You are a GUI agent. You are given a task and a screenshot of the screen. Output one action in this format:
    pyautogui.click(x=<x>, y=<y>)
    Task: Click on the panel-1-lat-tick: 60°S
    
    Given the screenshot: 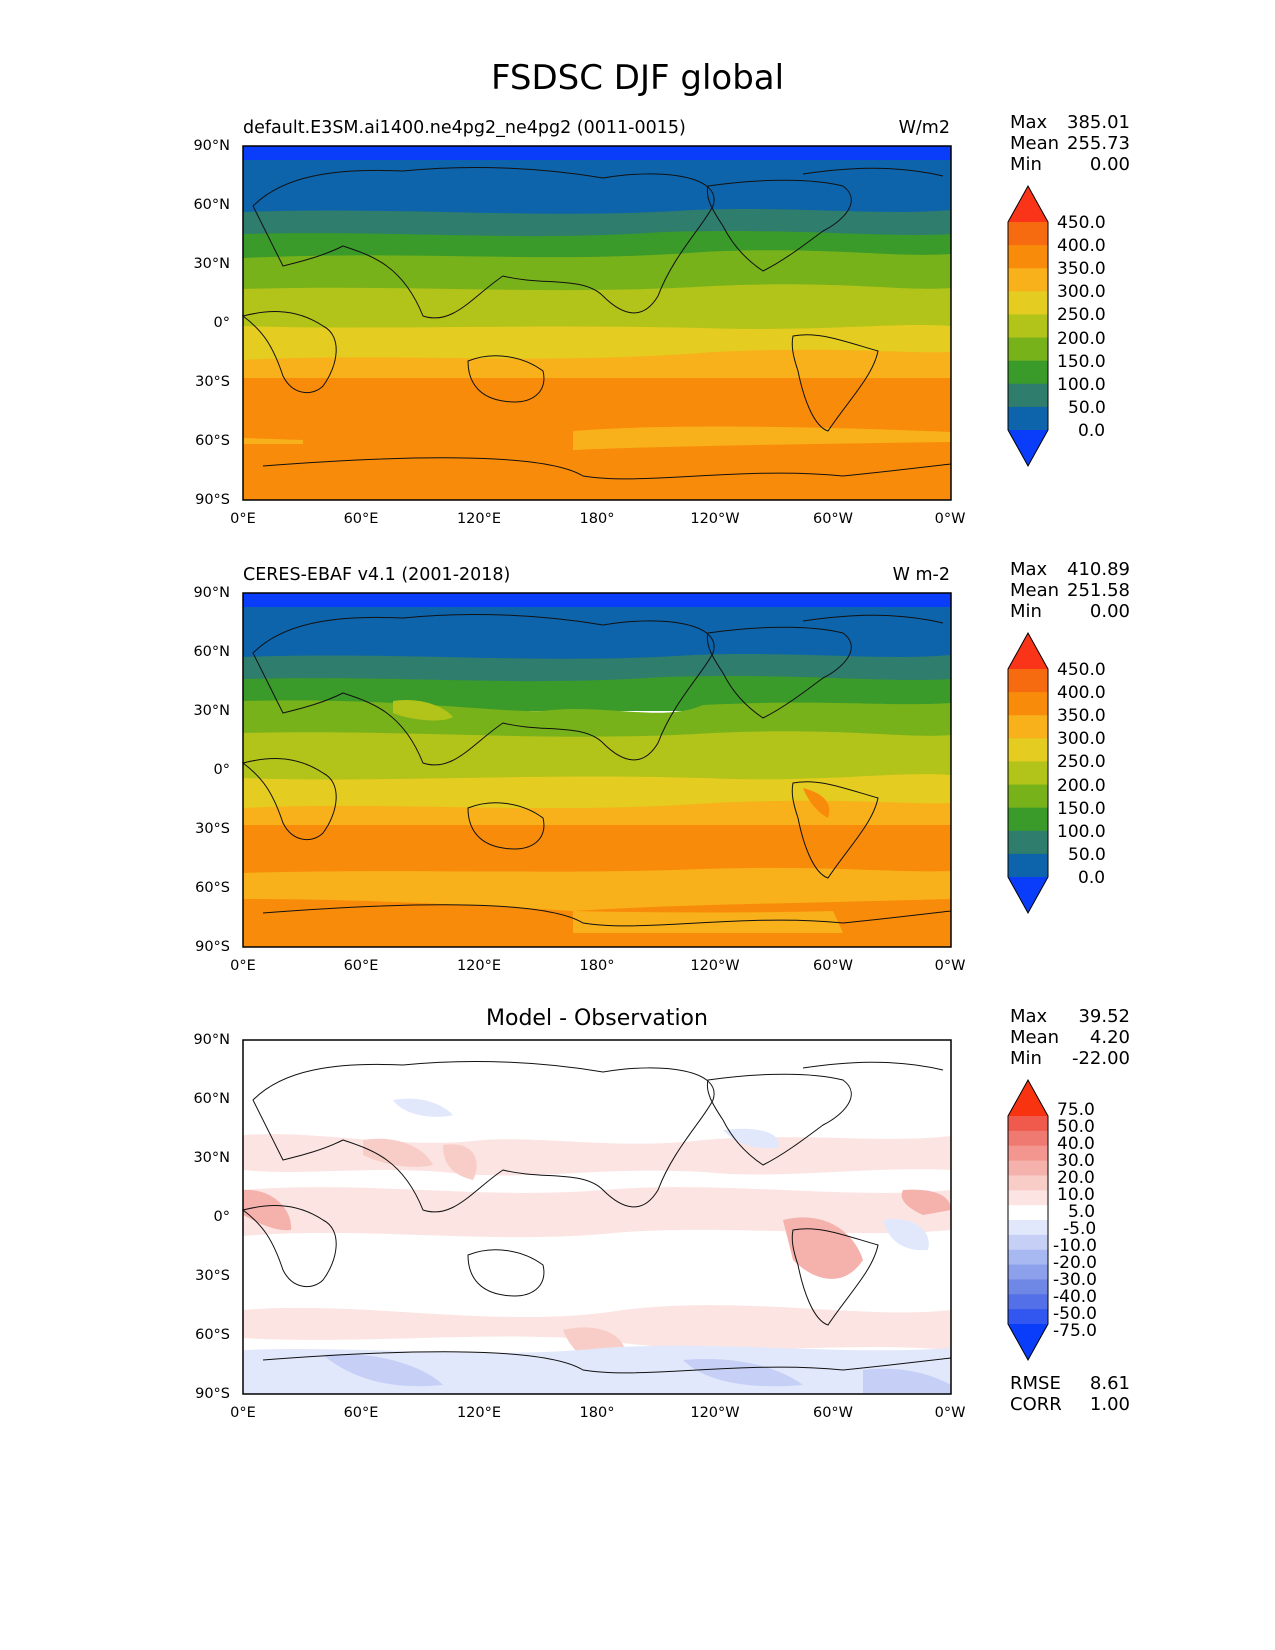 What is the action you would take?
    pyautogui.click(x=212, y=441)
    